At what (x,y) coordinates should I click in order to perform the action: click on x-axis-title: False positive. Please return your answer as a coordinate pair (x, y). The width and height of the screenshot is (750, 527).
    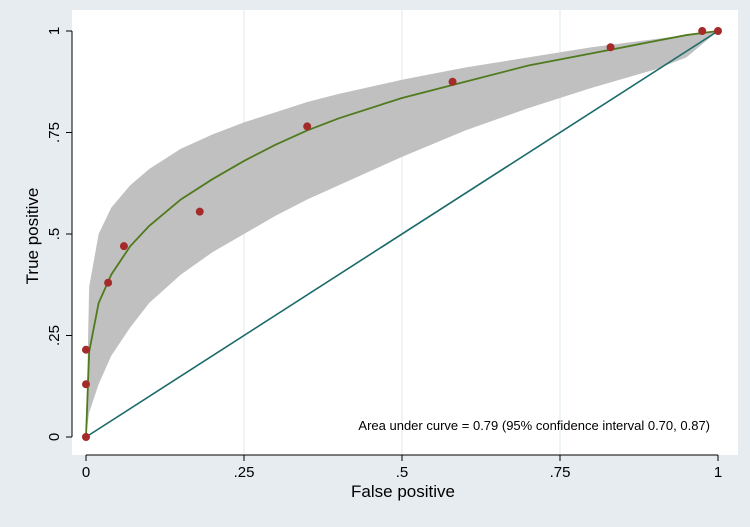
    Looking at the image, I should click on (403, 491).